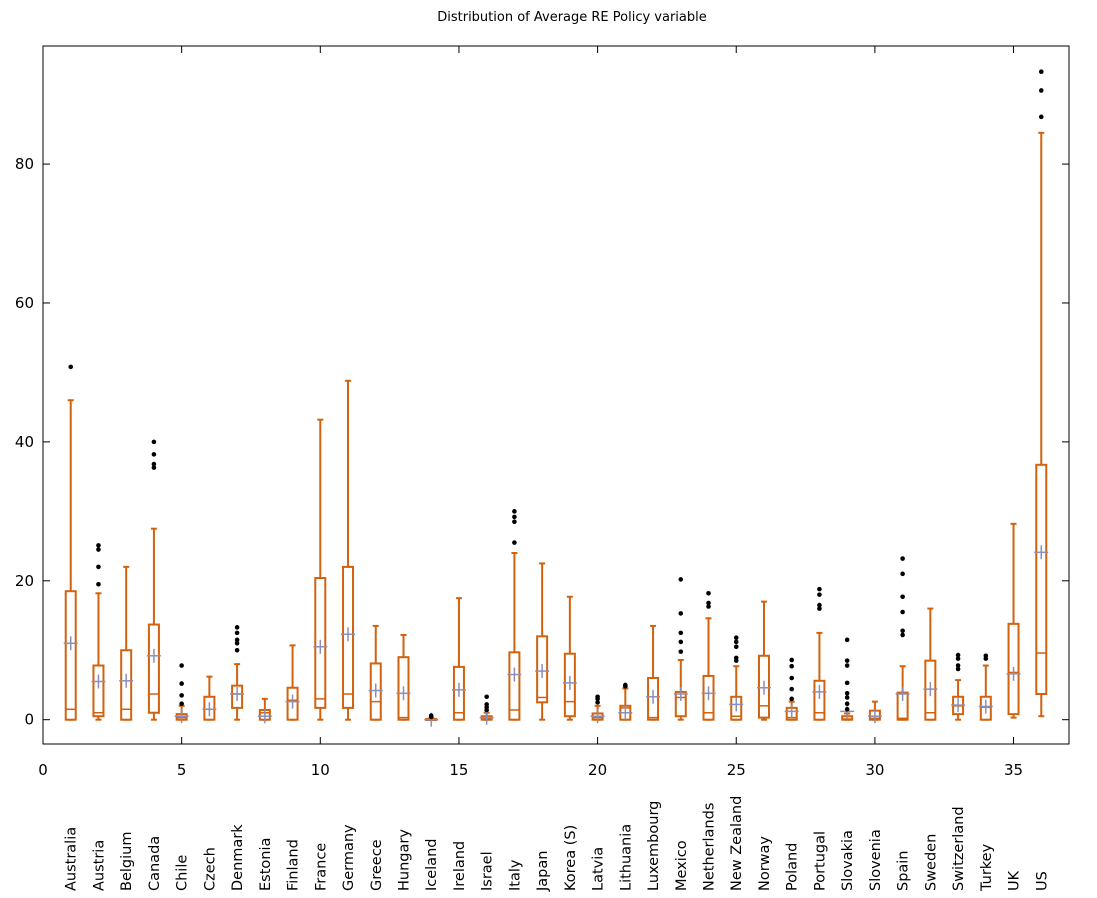 This screenshot has width=1097, height=898. What do you see at coordinates (763, 660) in the screenshot?
I see `box-norway` at bounding box center [763, 660].